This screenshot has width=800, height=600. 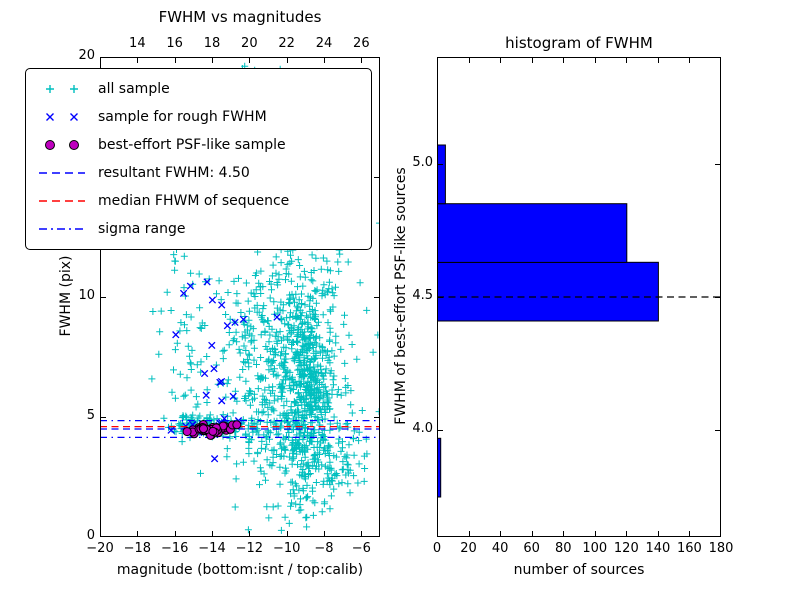 I want to click on legend-label: sigma range, so click(x=142, y=229).